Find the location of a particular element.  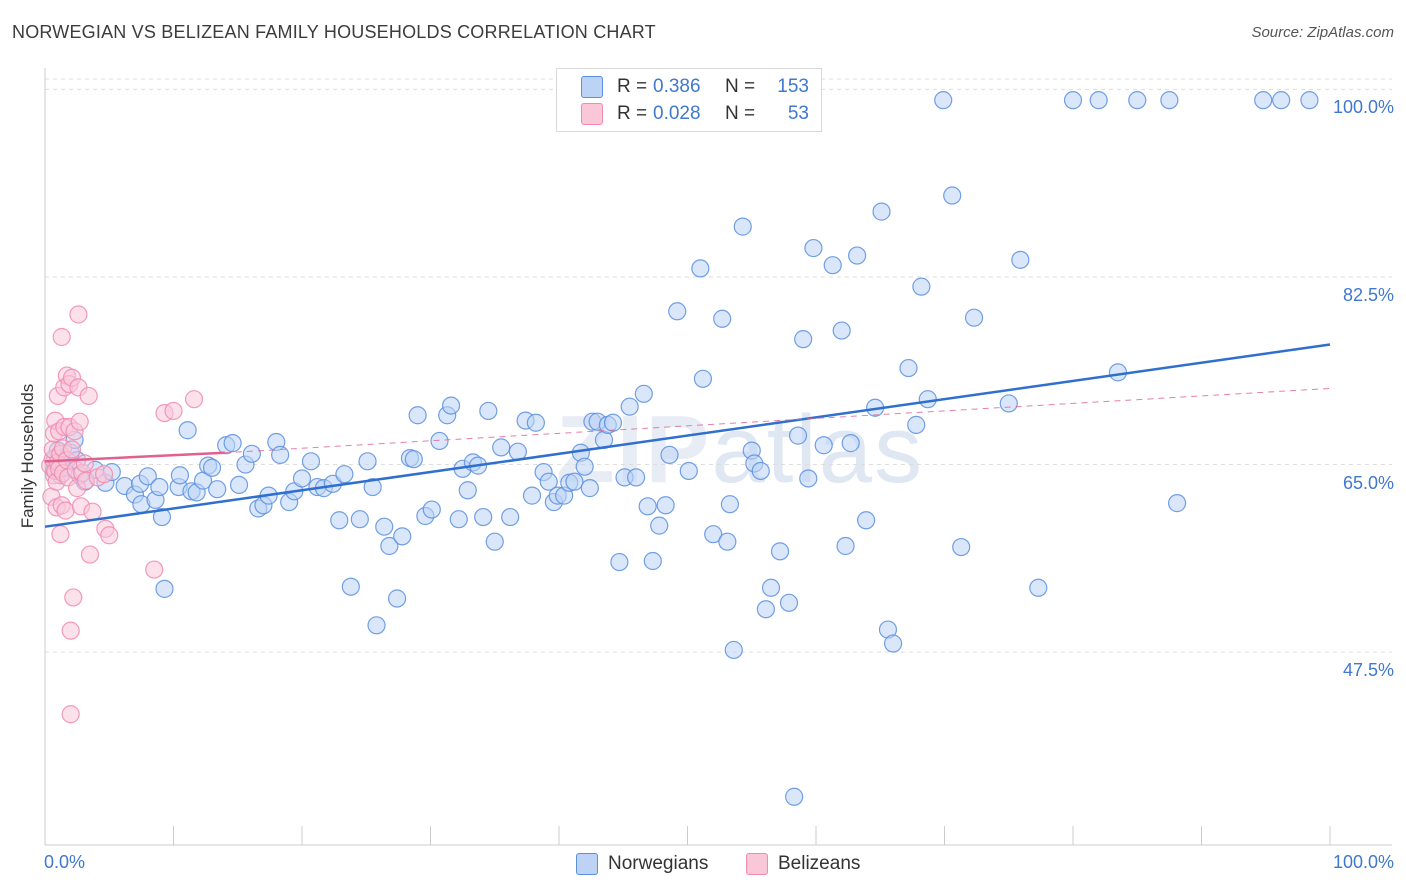

legend-n-value: 153 is located at coordinates (793, 86).